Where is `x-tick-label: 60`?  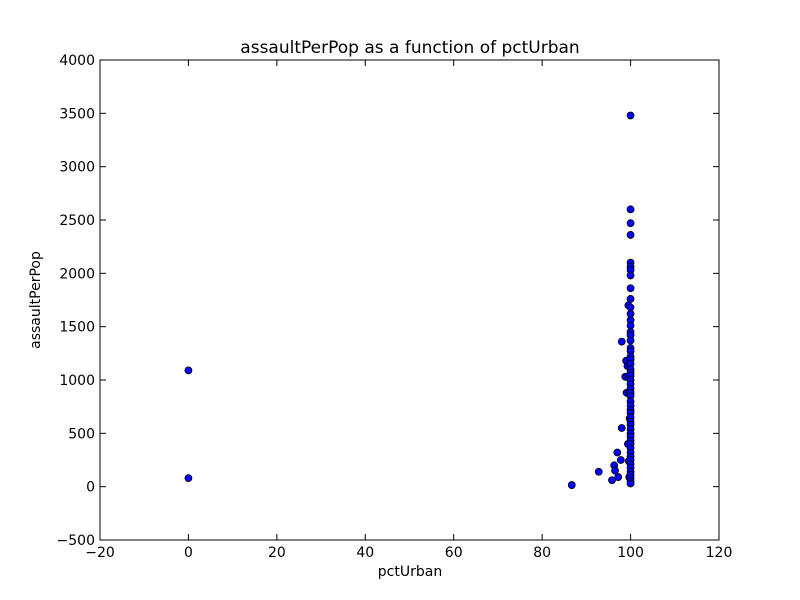
x-tick-label: 60 is located at coordinates (454, 553).